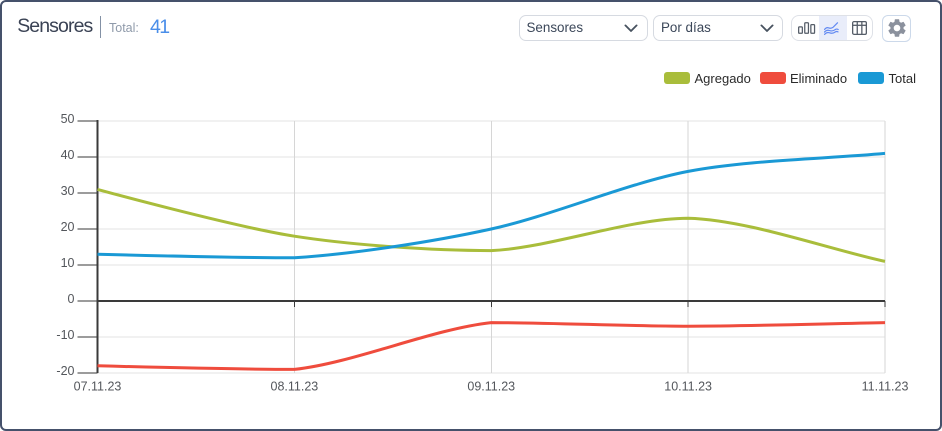  I want to click on svg-text: -20, so click(65, 371).